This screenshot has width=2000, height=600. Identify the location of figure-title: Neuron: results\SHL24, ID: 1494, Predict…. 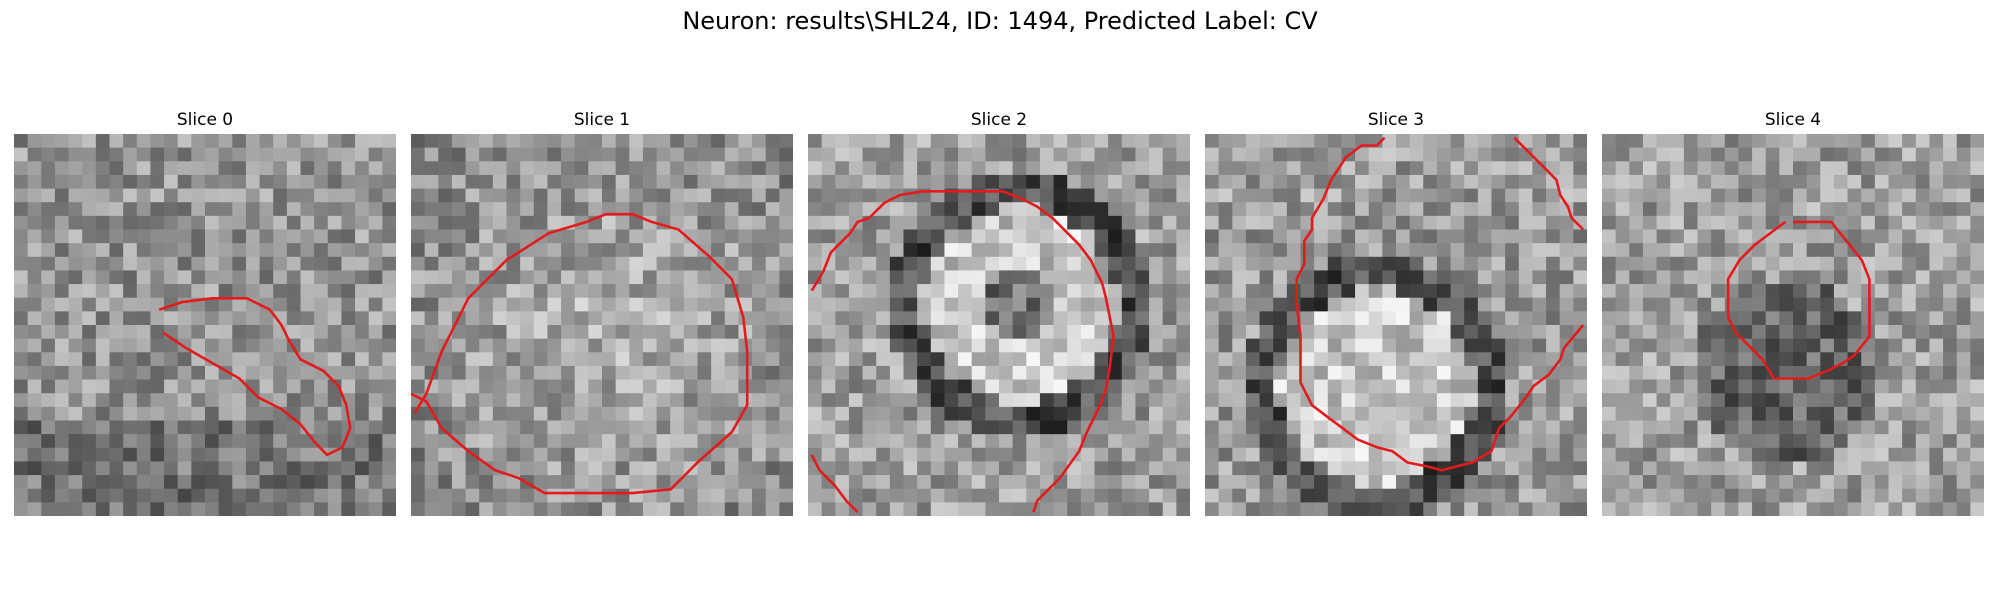
(1000, 21).